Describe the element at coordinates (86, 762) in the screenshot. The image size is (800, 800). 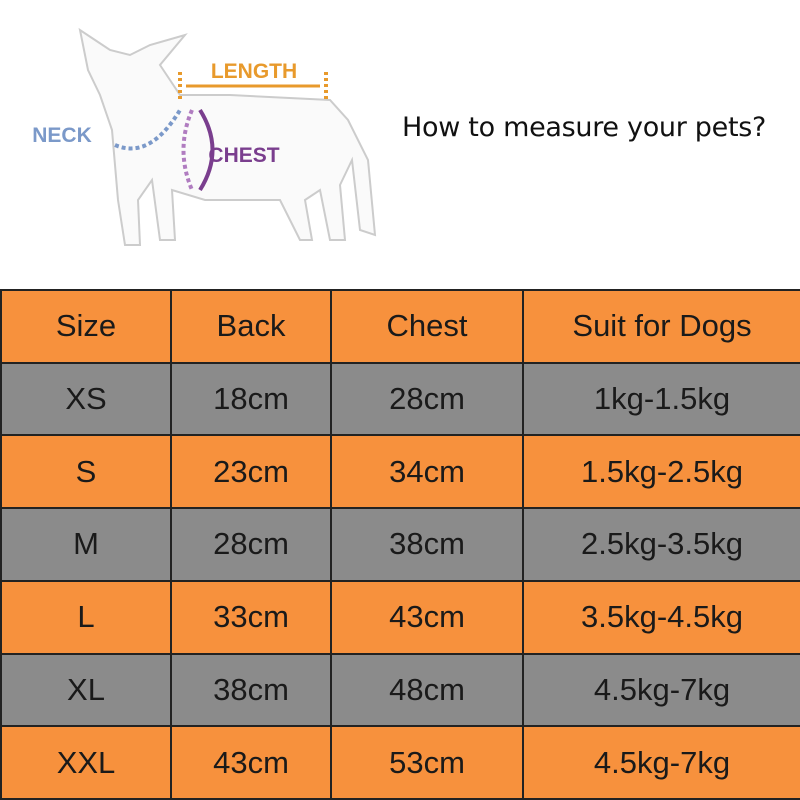
I see `table-cell: XXL` at that location.